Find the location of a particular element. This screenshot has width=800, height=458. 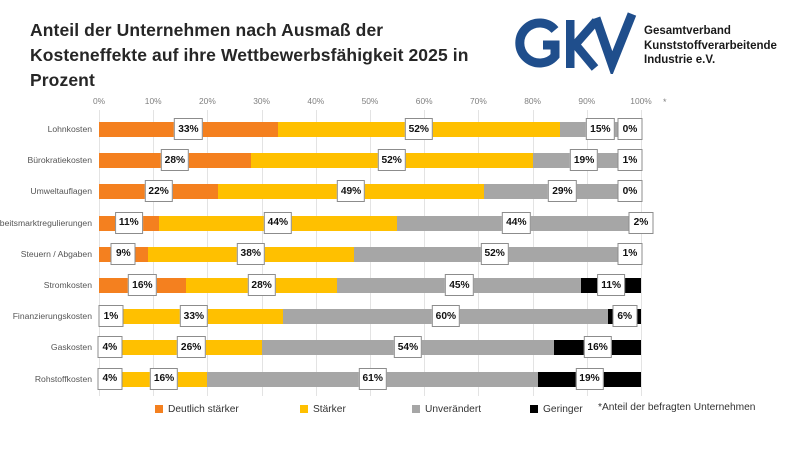

x-tick-80: 80% is located at coordinates (532, 101).